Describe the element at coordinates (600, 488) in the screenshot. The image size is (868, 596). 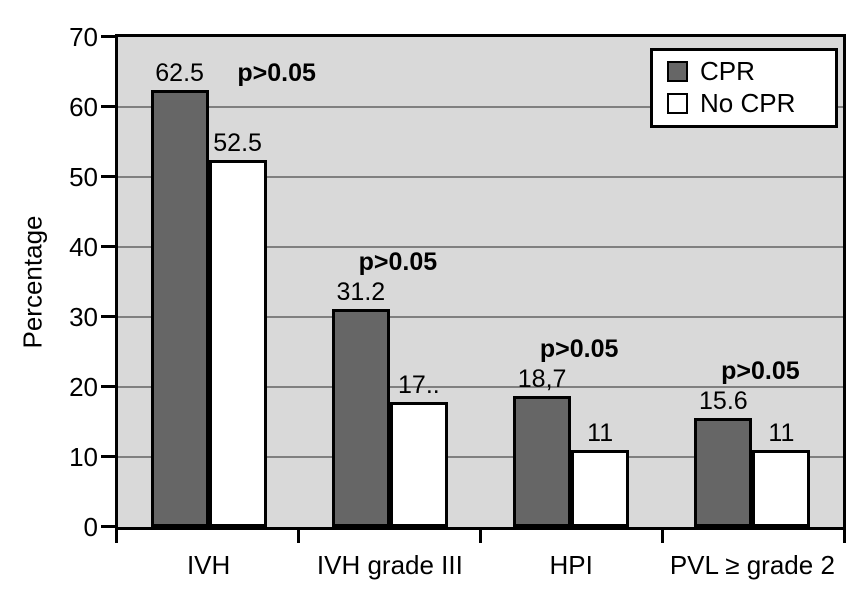
I see `bar-no-cpr-hpi` at that location.